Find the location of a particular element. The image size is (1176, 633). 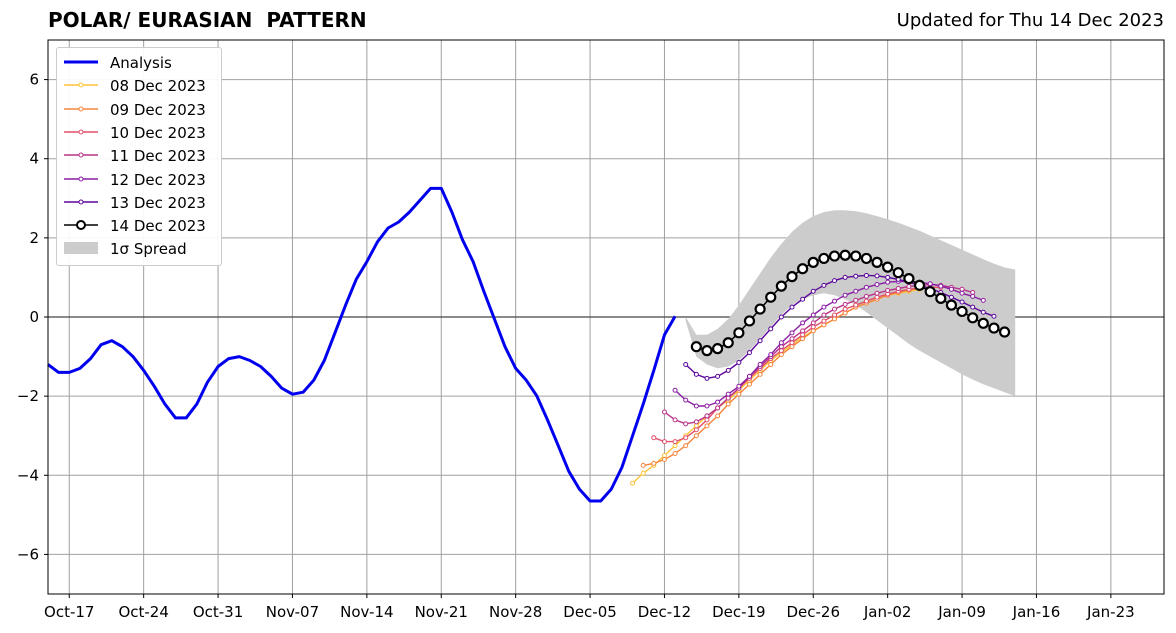

legend-item: 10 Dec 2023 is located at coordinates (140, 132).